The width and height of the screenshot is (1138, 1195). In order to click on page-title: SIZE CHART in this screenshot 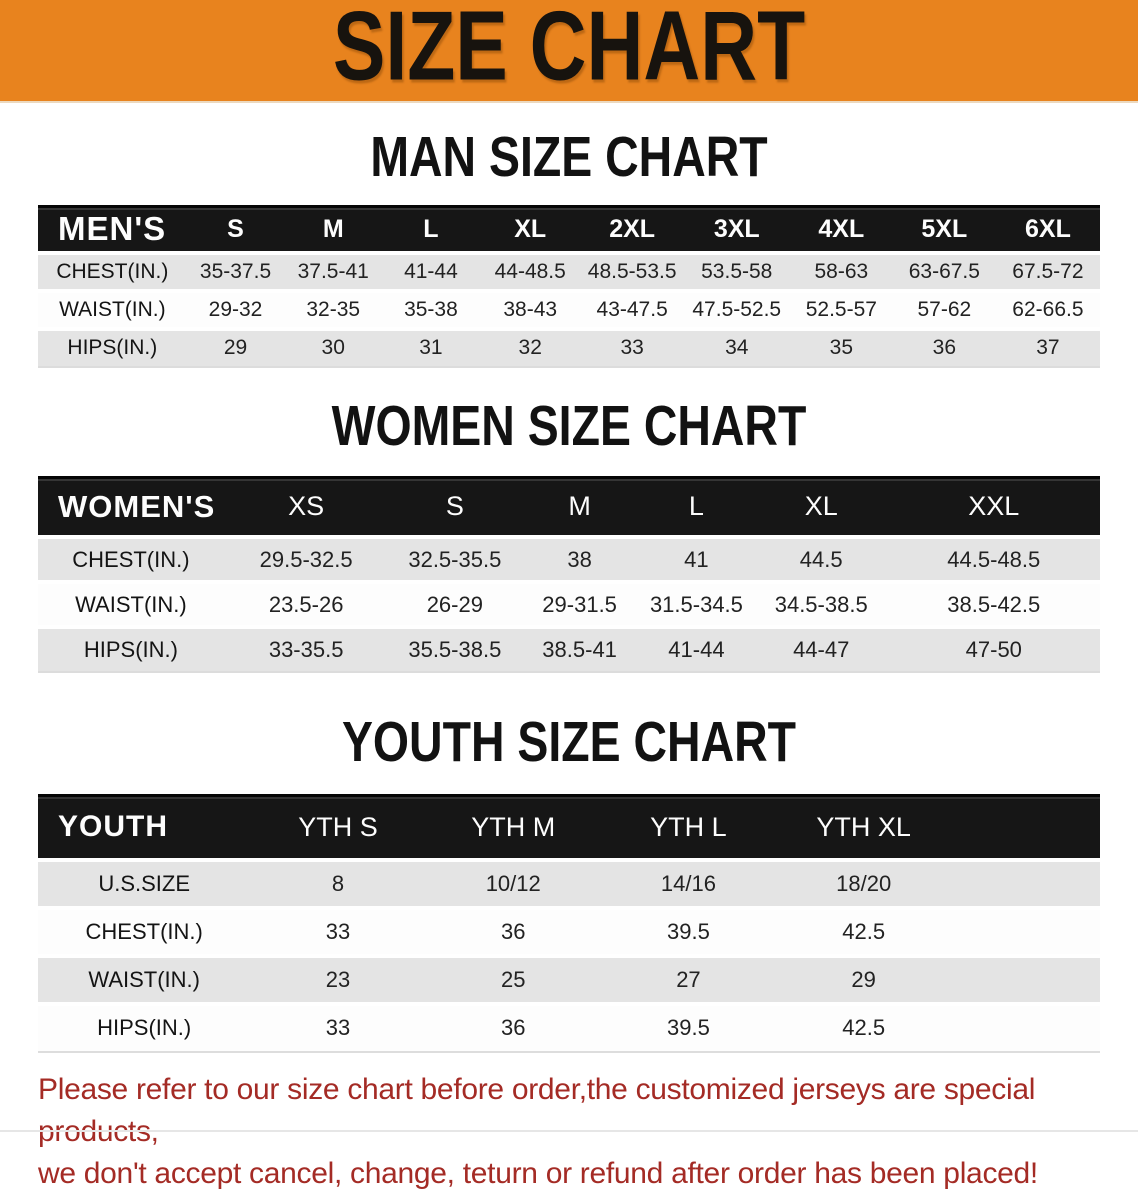, I will do `click(569, 50)`.